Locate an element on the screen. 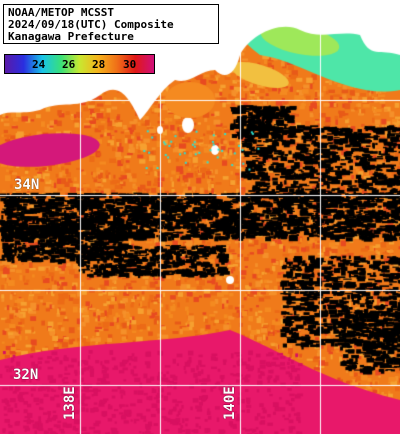  lat-label-32n: 32N is located at coordinates (26, 375).